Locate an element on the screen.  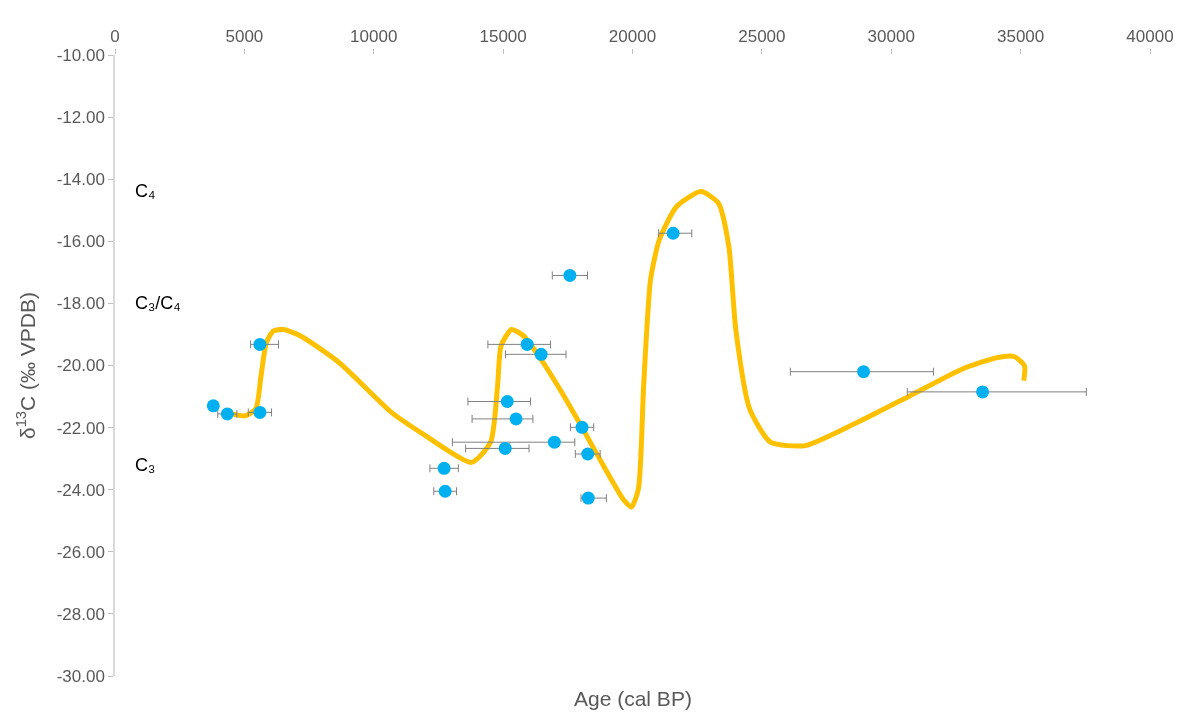
annotation: C₃/C₄ is located at coordinates (158, 303).